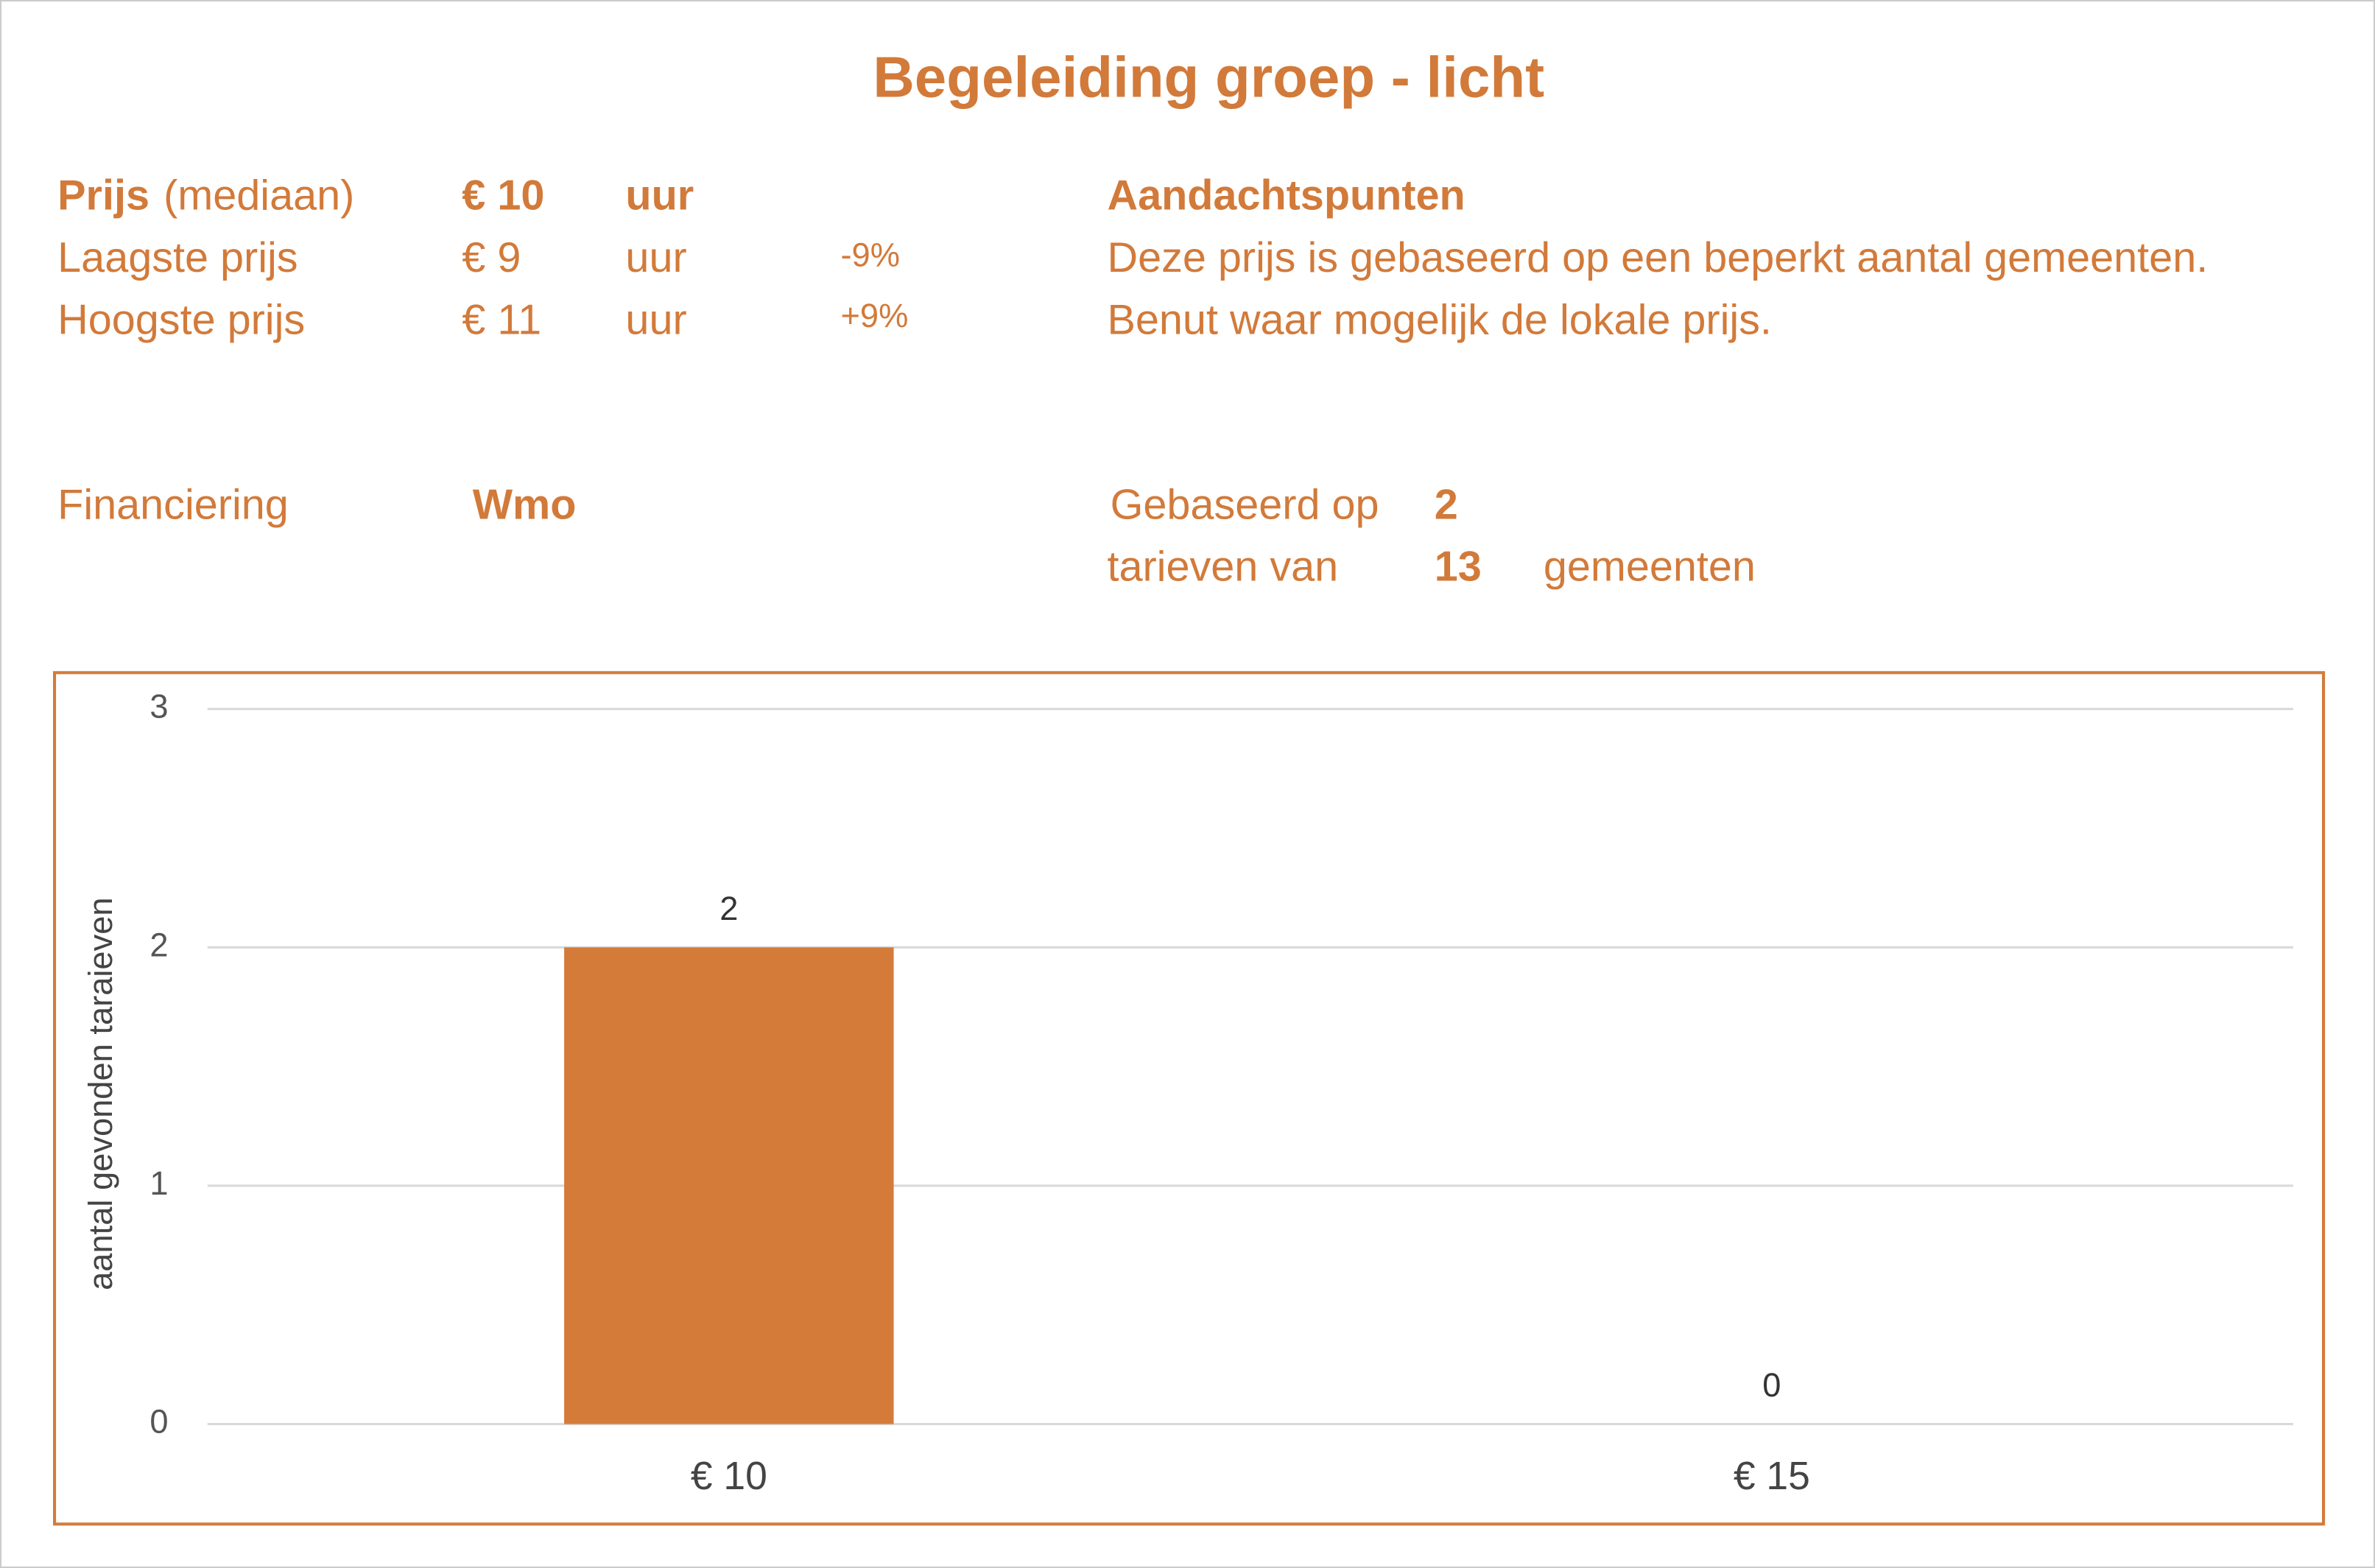 This screenshot has width=2375, height=1568. Describe the element at coordinates (1650, 567) in the screenshot. I see `basis-unit: gemeenten` at that location.